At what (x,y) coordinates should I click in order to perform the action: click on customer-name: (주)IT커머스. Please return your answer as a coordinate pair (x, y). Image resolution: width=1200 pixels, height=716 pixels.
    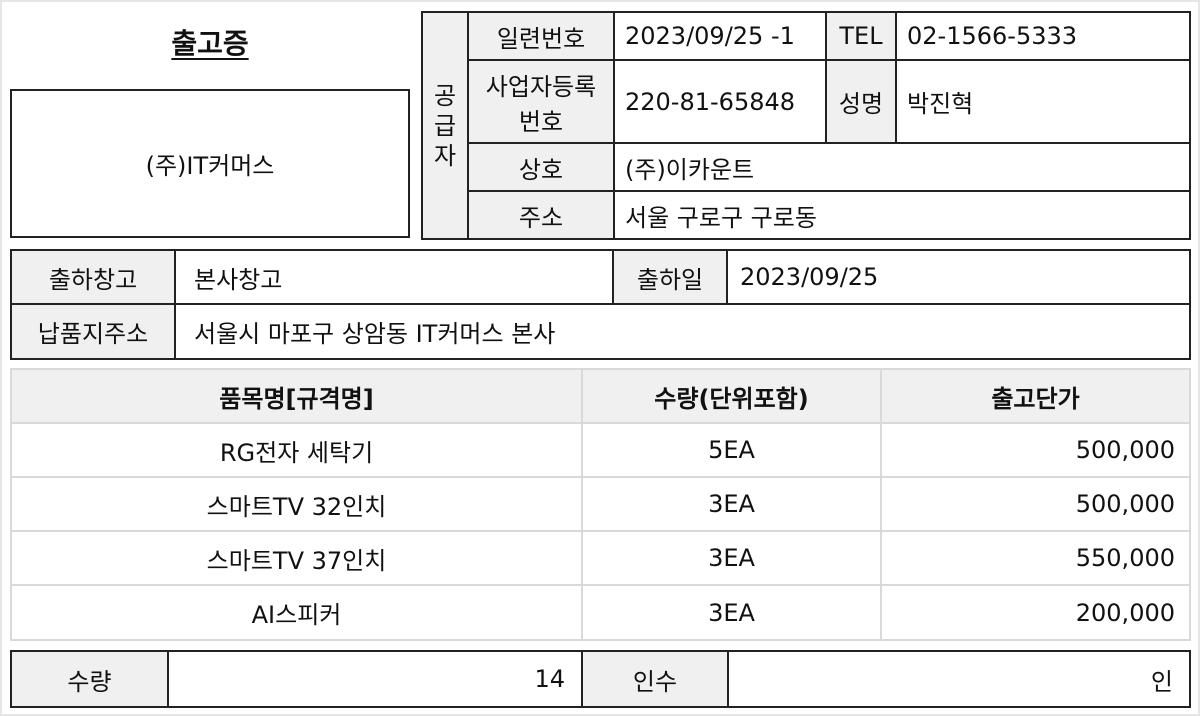
    Looking at the image, I should click on (210, 166).